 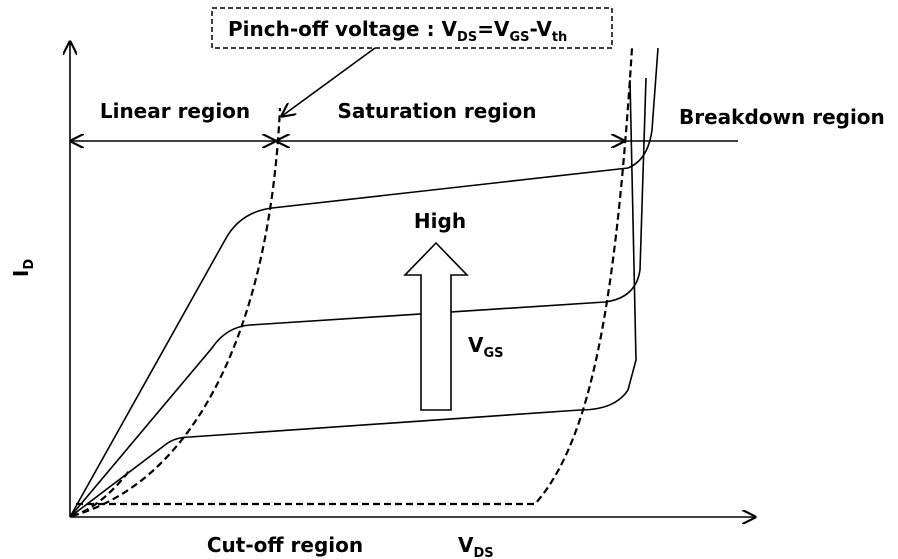 What do you see at coordinates (343, 29) in the screenshot?
I see `text-part: Pinch-off voltage : V` at bounding box center [343, 29].